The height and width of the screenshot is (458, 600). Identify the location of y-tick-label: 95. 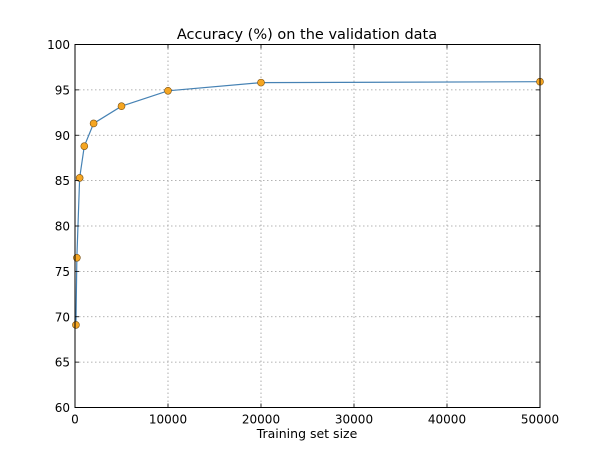
(62, 90).